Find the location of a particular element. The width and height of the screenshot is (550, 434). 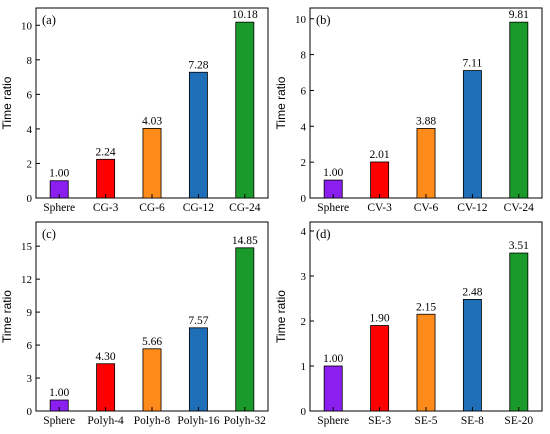

x-tick-label: Polyh-16 is located at coordinates (198, 421).